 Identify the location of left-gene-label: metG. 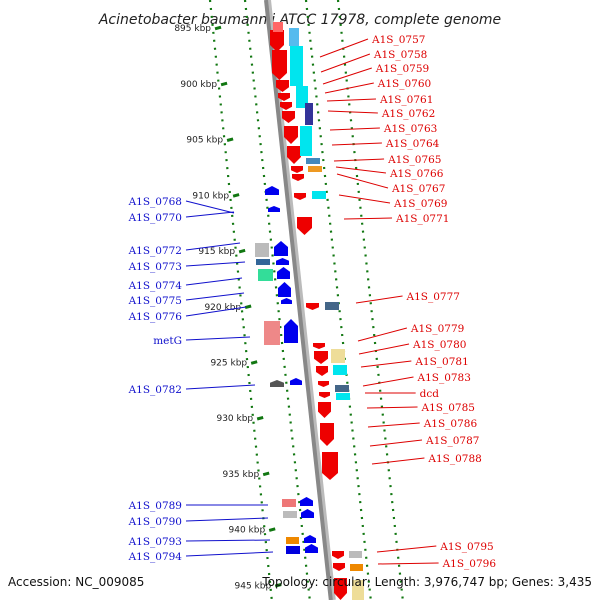
(167, 341).